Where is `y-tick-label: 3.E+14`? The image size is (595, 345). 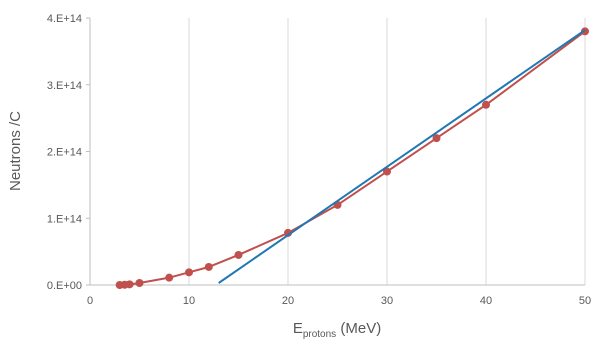
y-tick-label: 3.E+14 is located at coordinates (64, 86).